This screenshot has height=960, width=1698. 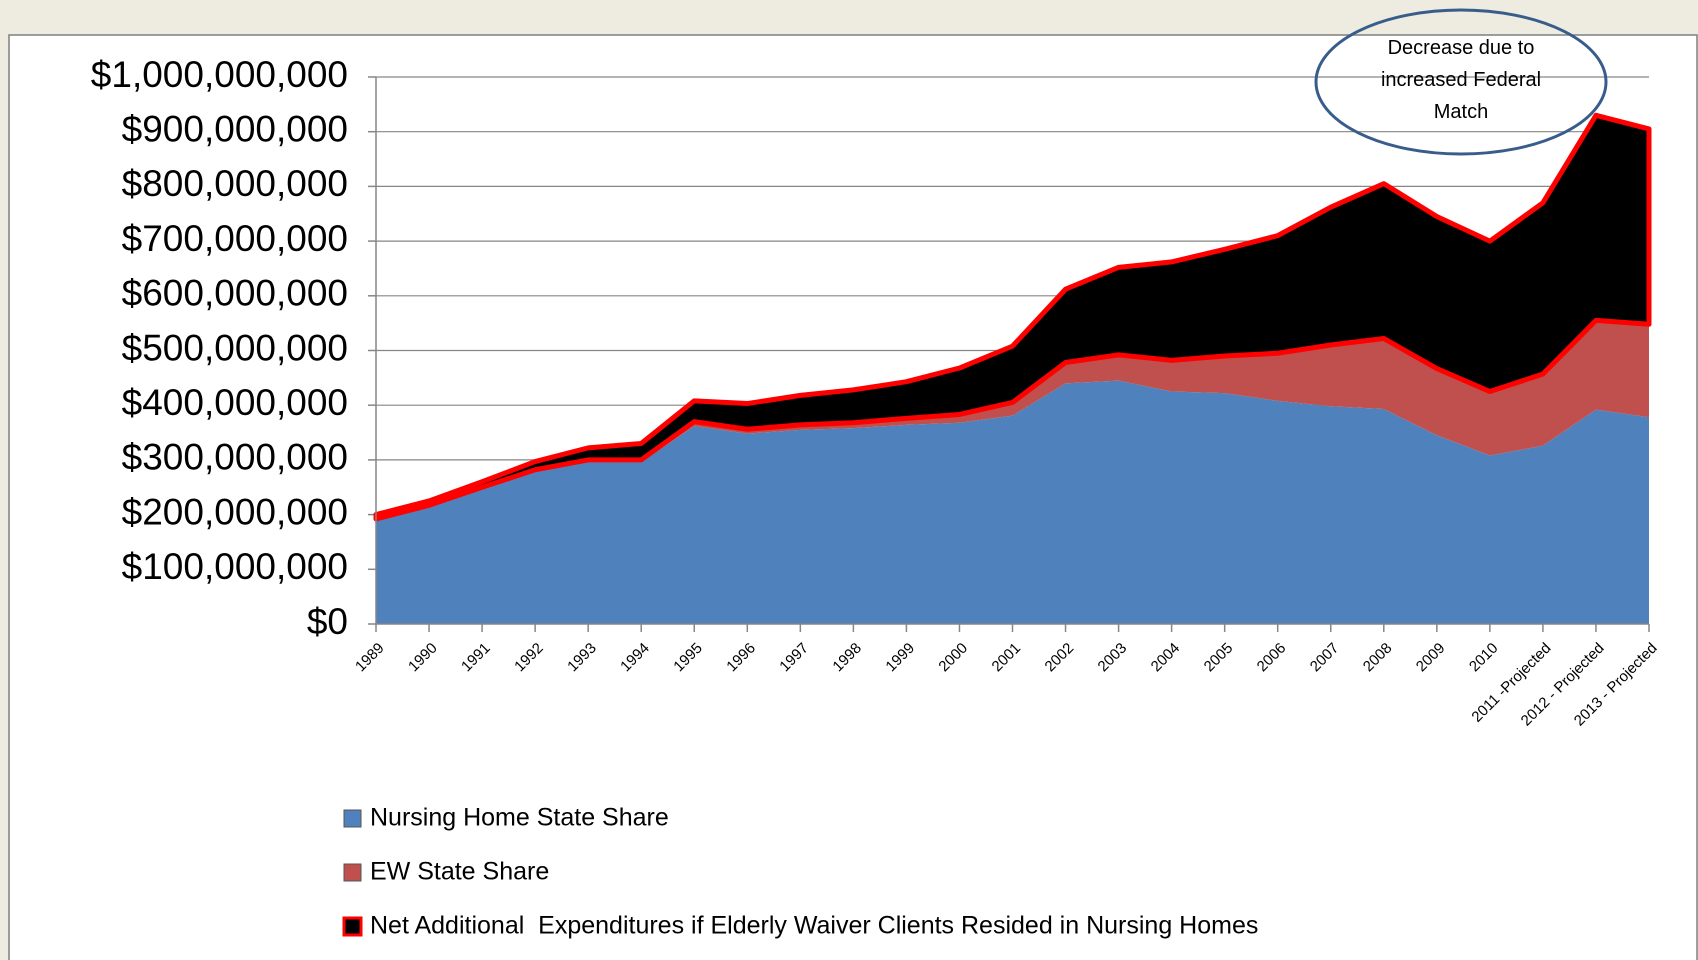 I want to click on y-tick-label: $800,000,000, so click(x=235, y=183).